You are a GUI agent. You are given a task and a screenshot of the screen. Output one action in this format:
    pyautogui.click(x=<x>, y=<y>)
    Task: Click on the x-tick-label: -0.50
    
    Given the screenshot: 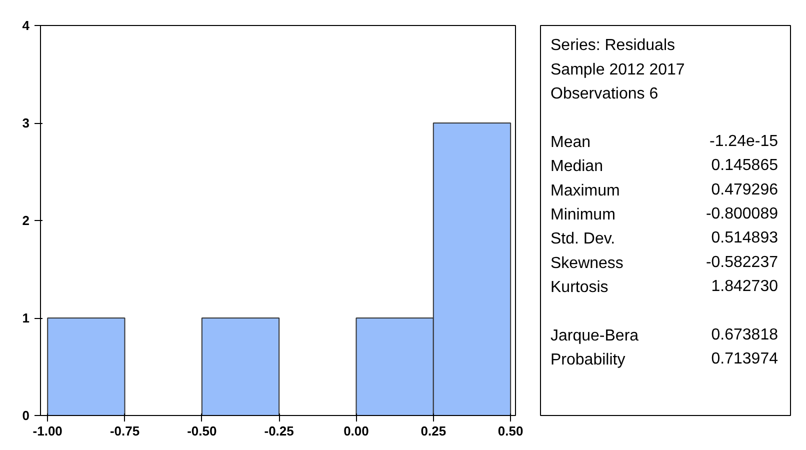 What is the action you would take?
    pyautogui.click(x=202, y=431)
    